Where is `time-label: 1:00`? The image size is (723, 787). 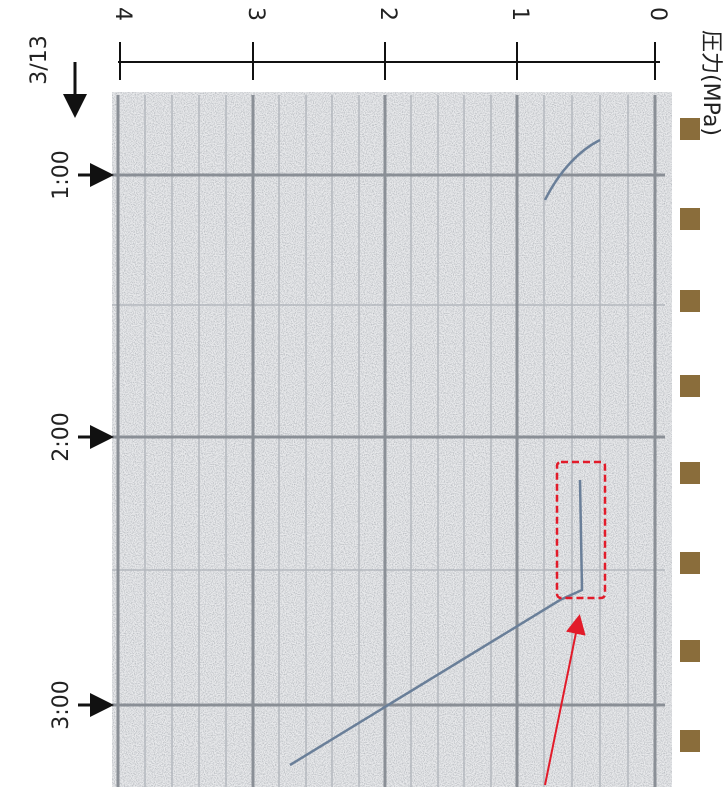 time-label: 1:00 is located at coordinates (61, 174).